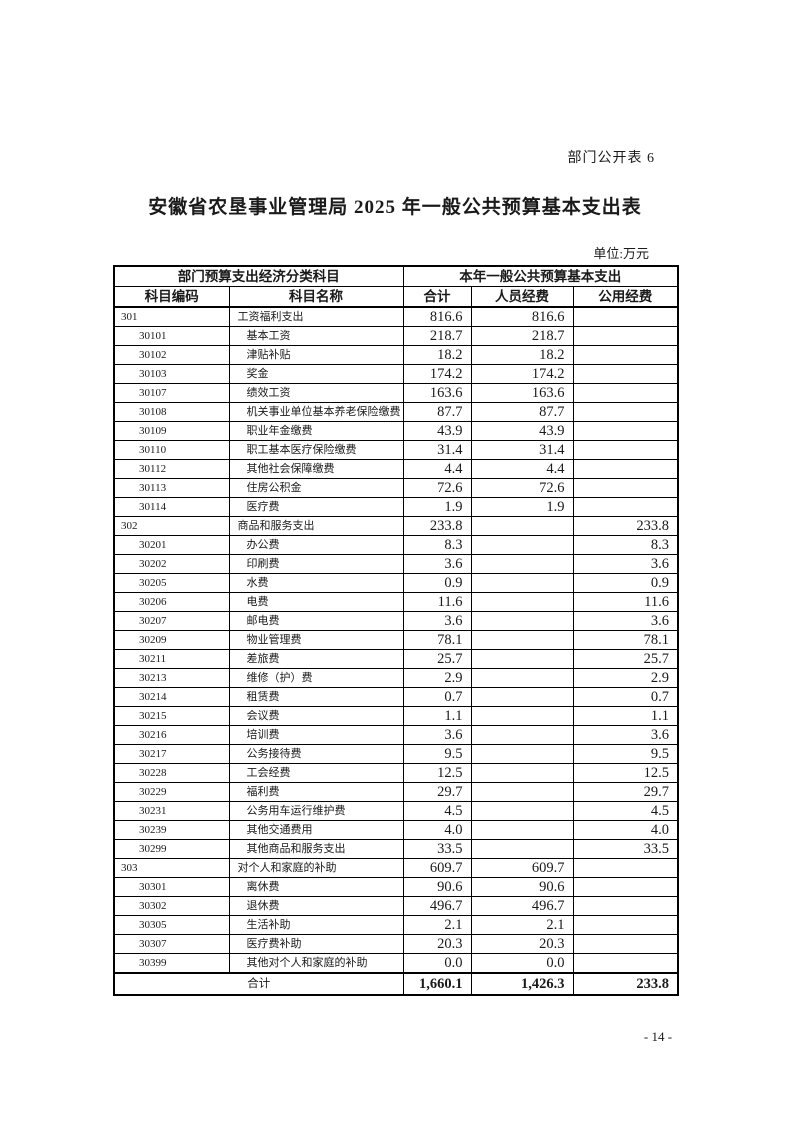 The image size is (794, 1123). Describe the element at coordinates (437, 374) in the screenshot. I see `total-cell: 174.2` at that location.